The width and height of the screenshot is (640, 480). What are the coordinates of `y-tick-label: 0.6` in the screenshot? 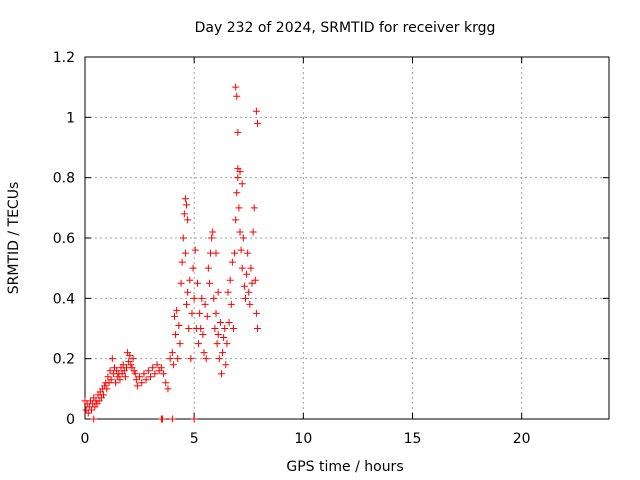 It's located at (64, 239).